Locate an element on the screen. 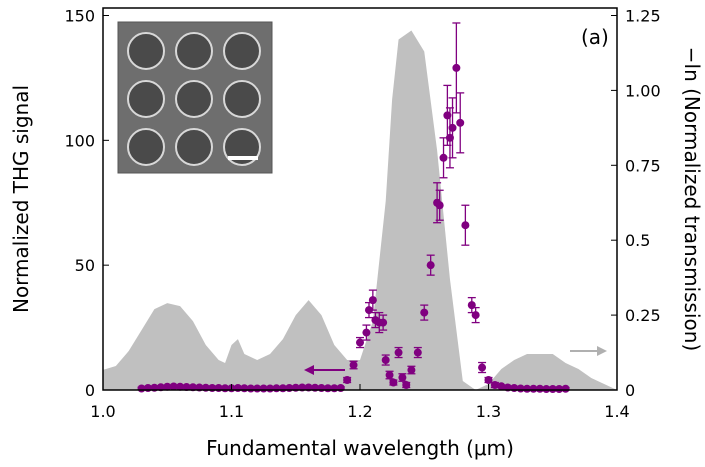  y2-axis-title: −ln (Normalized transmission) is located at coordinates (692, 199).